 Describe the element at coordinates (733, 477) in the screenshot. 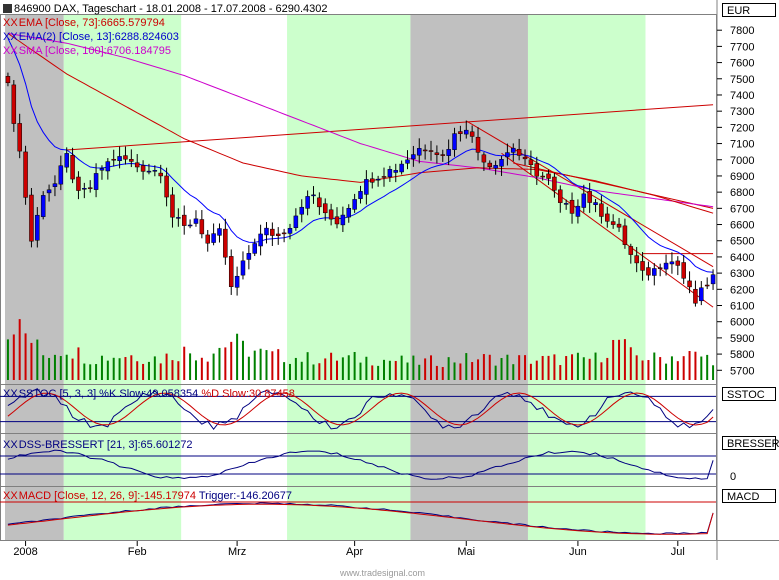

I see `dss-zero-text: 0` at that location.